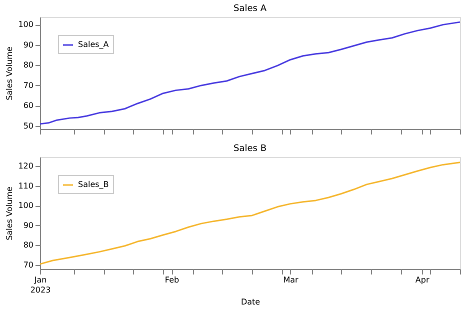 The image size is (474, 314). I want to click on y-tick-label: 120, so click(26, 166).